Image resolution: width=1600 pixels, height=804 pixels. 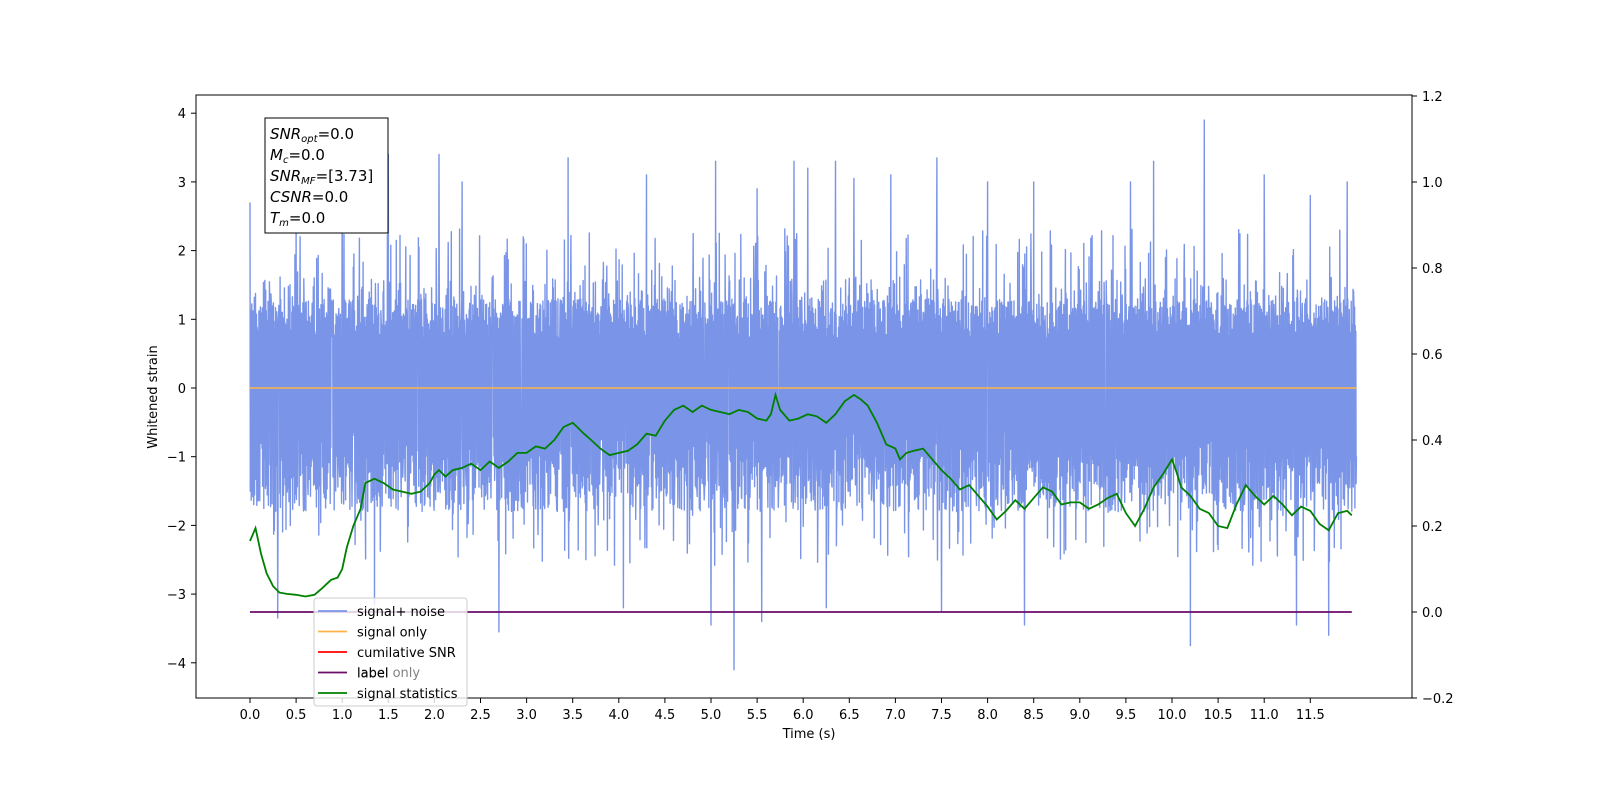 I want to click on legend-entry: signal+ noise, so click(x=401, y=612).